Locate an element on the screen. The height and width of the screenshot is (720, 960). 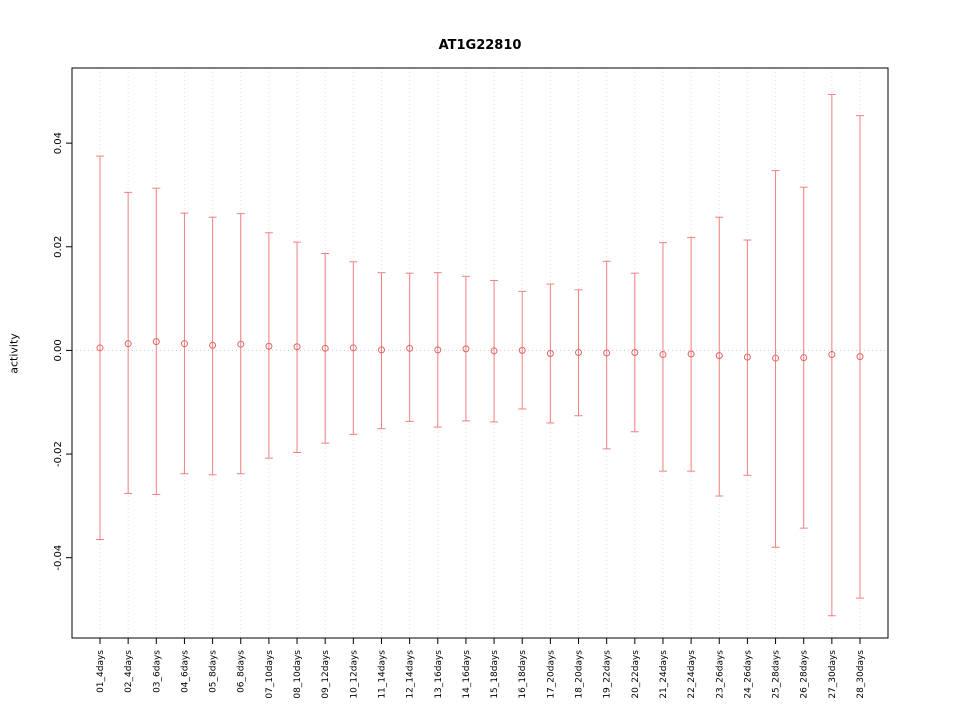
x-tick-label: 25_28days is located at coordinates (777, 674).